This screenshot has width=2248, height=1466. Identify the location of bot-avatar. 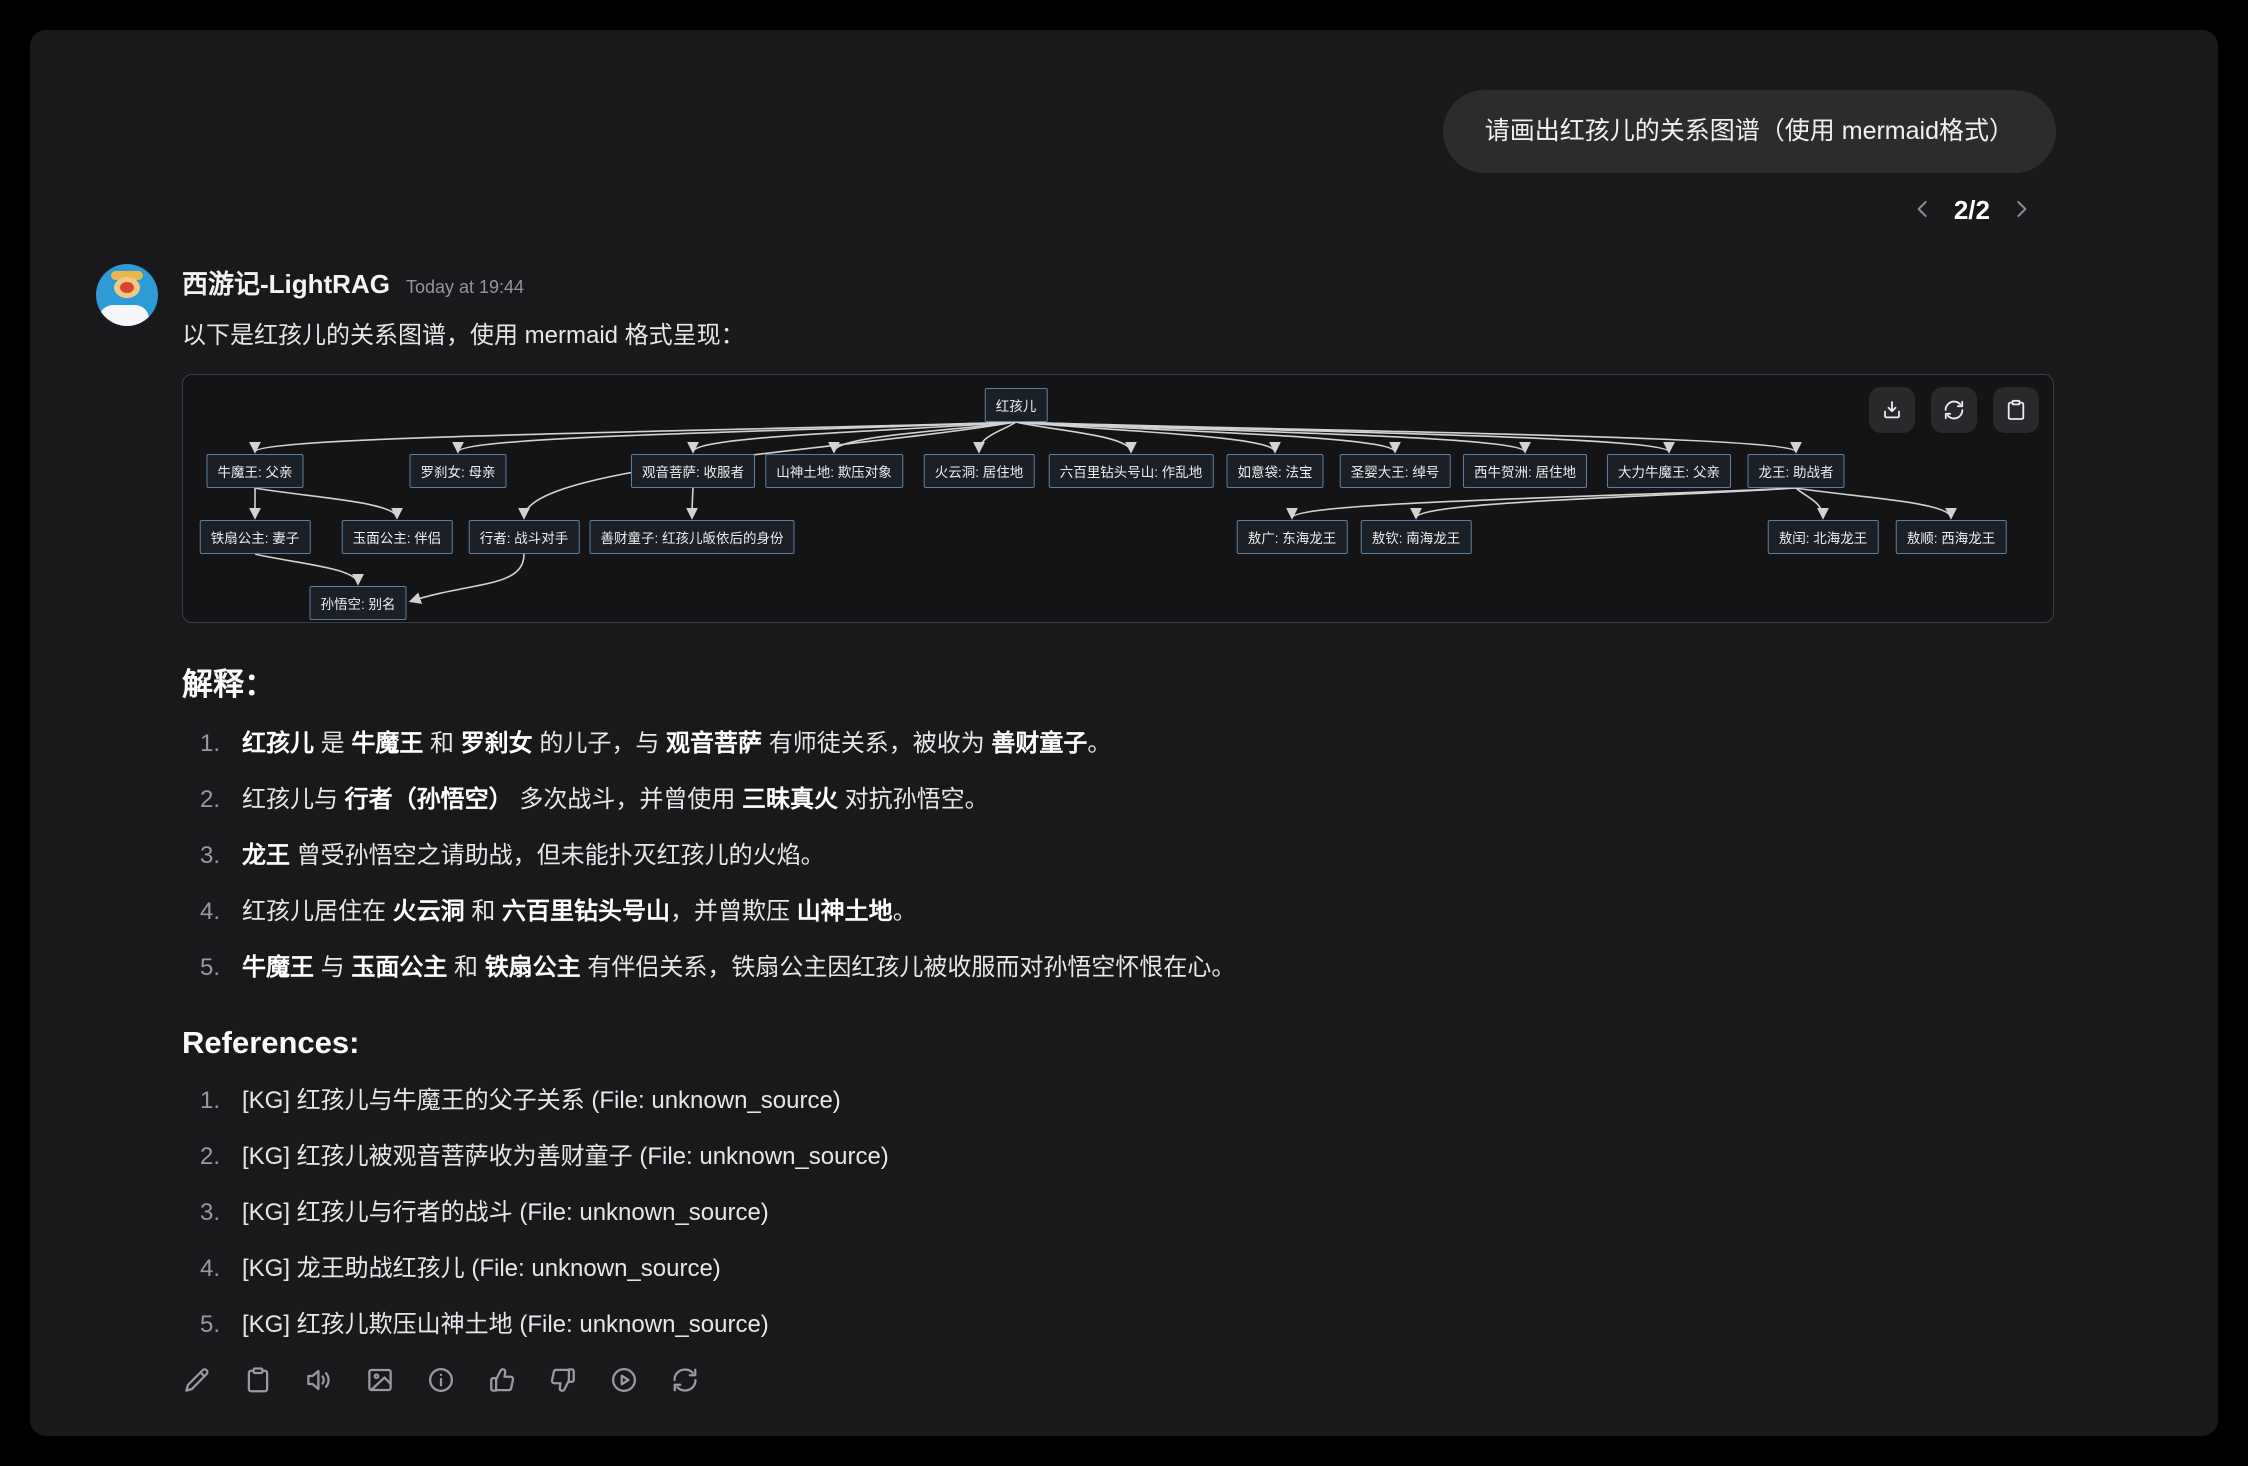
(127, 295).